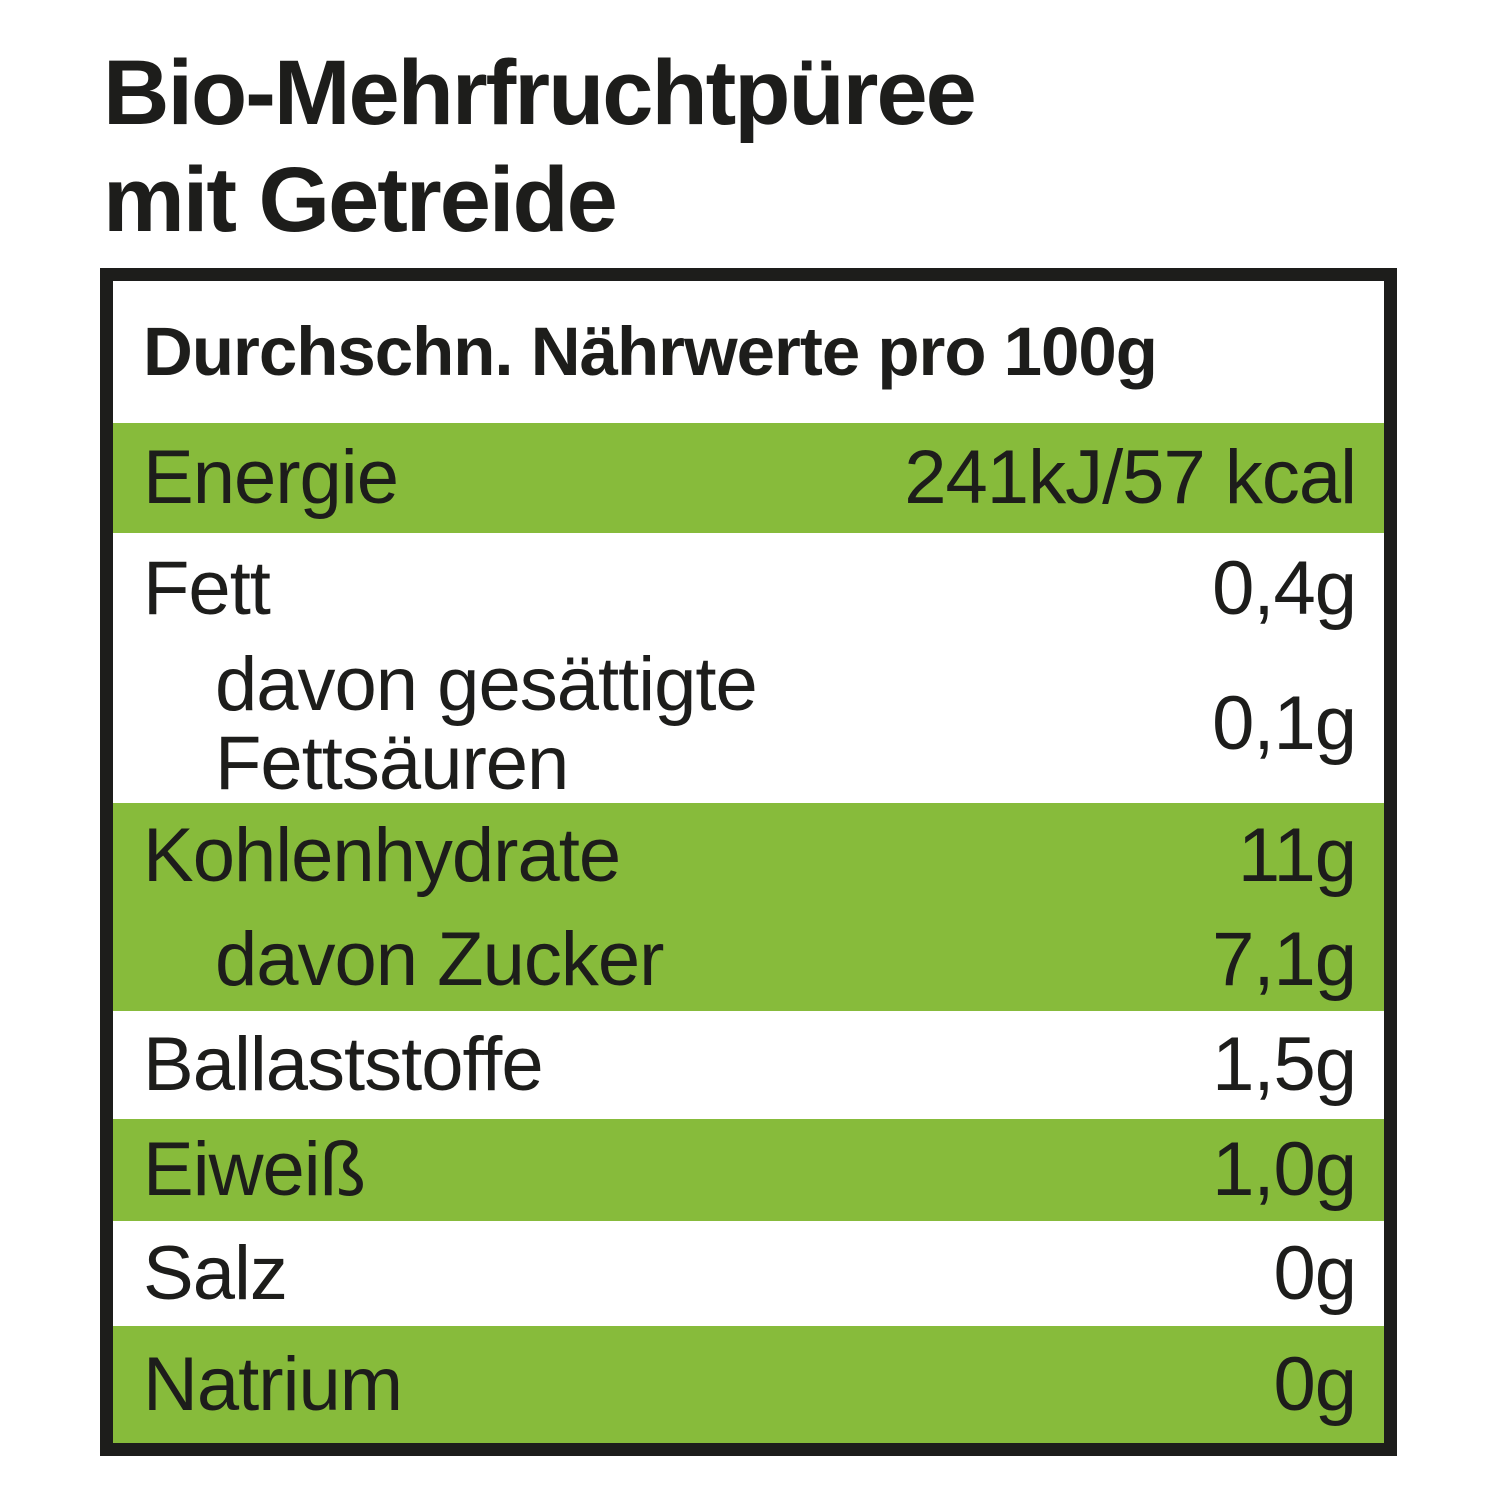  Describe the element at coordinates (254, 1170) in the screenshot. I see `row-eiweiss-label: Eiweiß` at that location.